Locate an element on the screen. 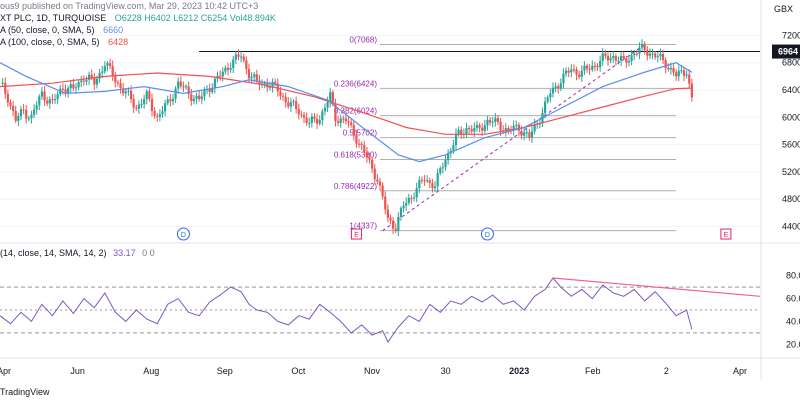  rsi-extra: 0 0 is located at coordinates (148, 253).